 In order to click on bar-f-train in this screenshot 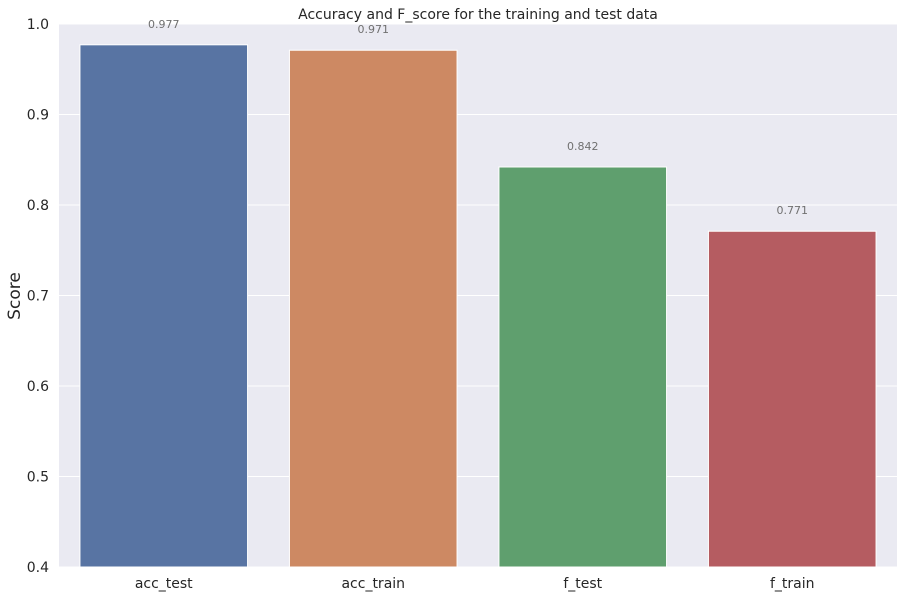, I will do `click(792, 399)`.